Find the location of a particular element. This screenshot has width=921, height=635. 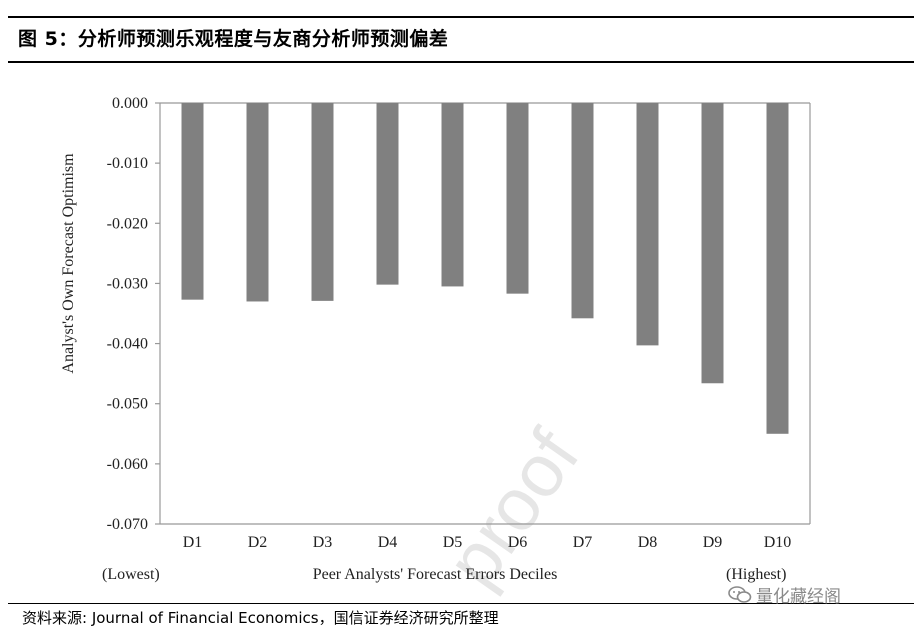

x-tick-label: D5 is located at coordinates (453, 542).